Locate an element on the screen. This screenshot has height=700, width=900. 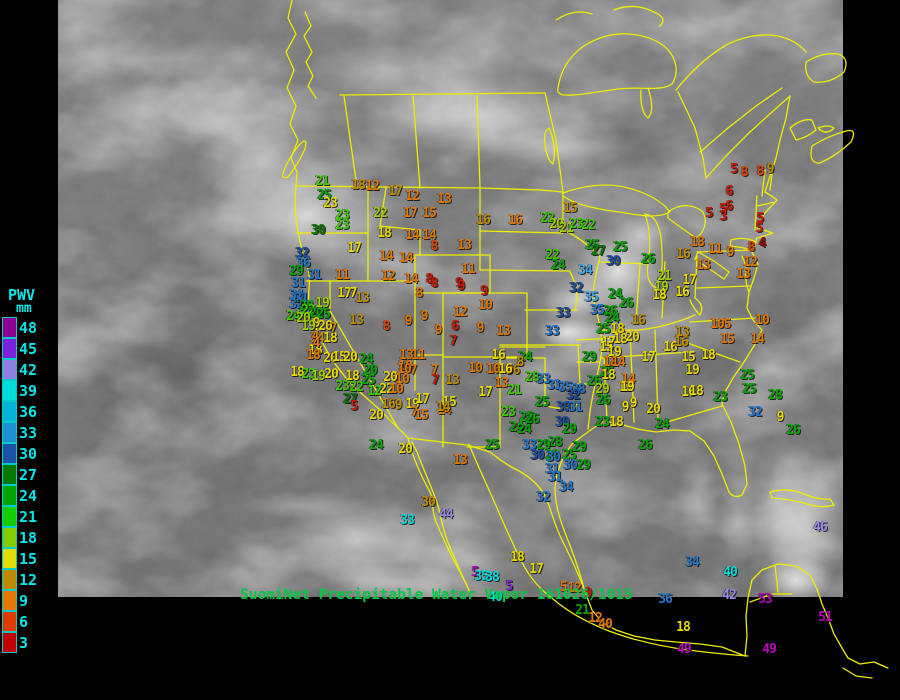
station-pwv-value: 7 is located at coordinates (434, 370).